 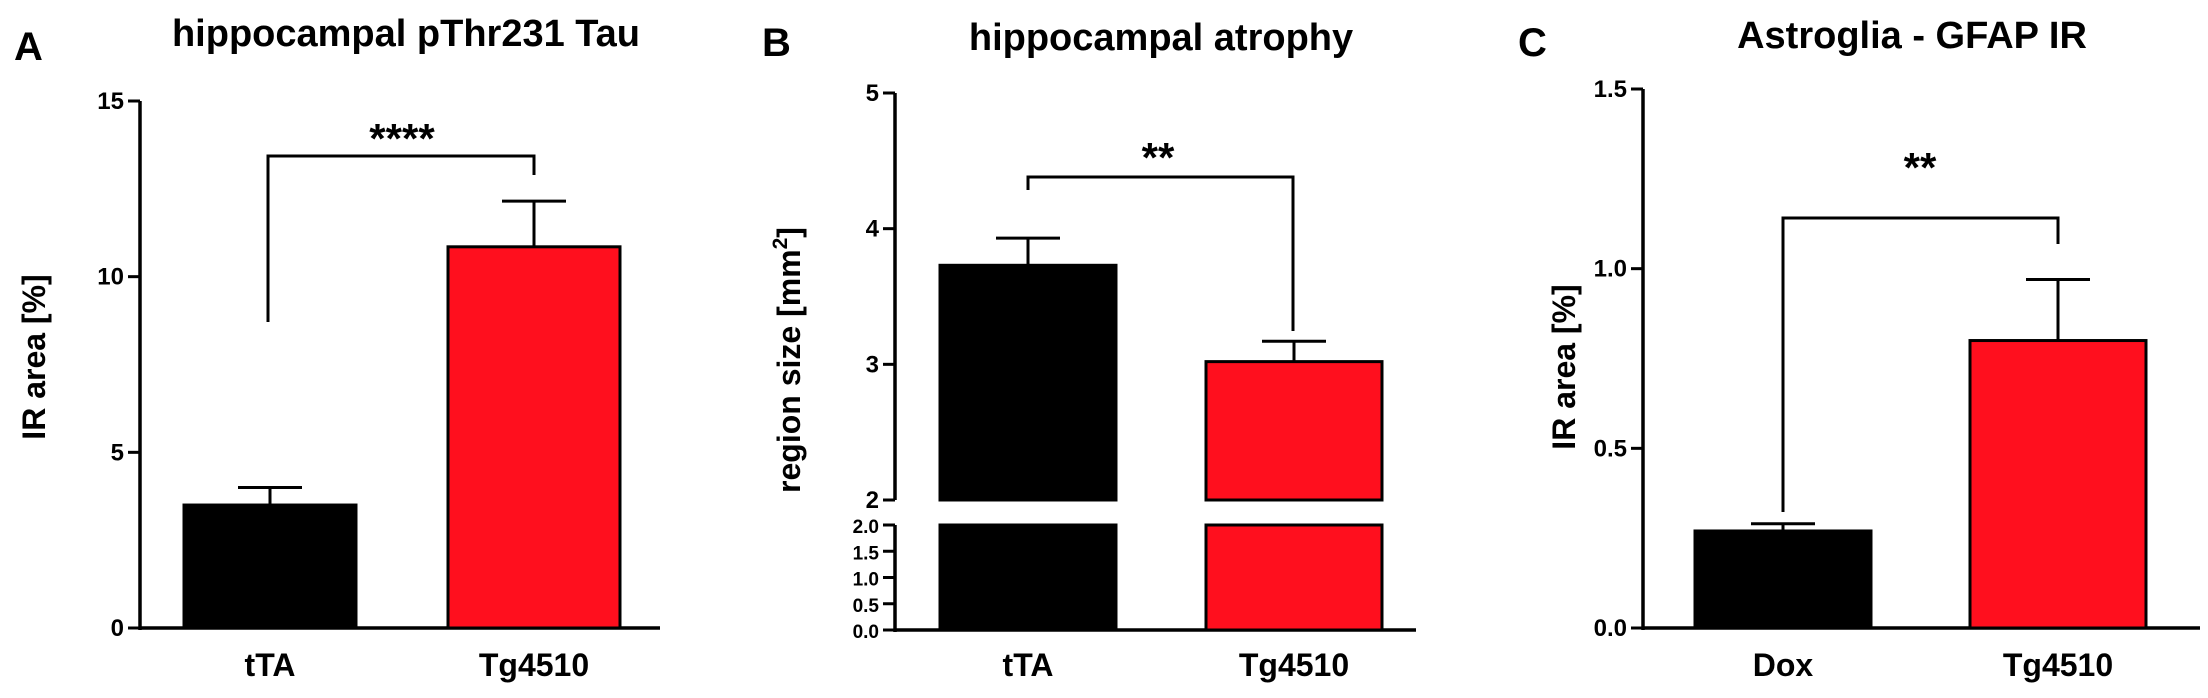 What do you see at coordinates (873, 229) in the screenshot?
I see `panel-b-y-tick-label: 4` at bounding box center [873, 229].